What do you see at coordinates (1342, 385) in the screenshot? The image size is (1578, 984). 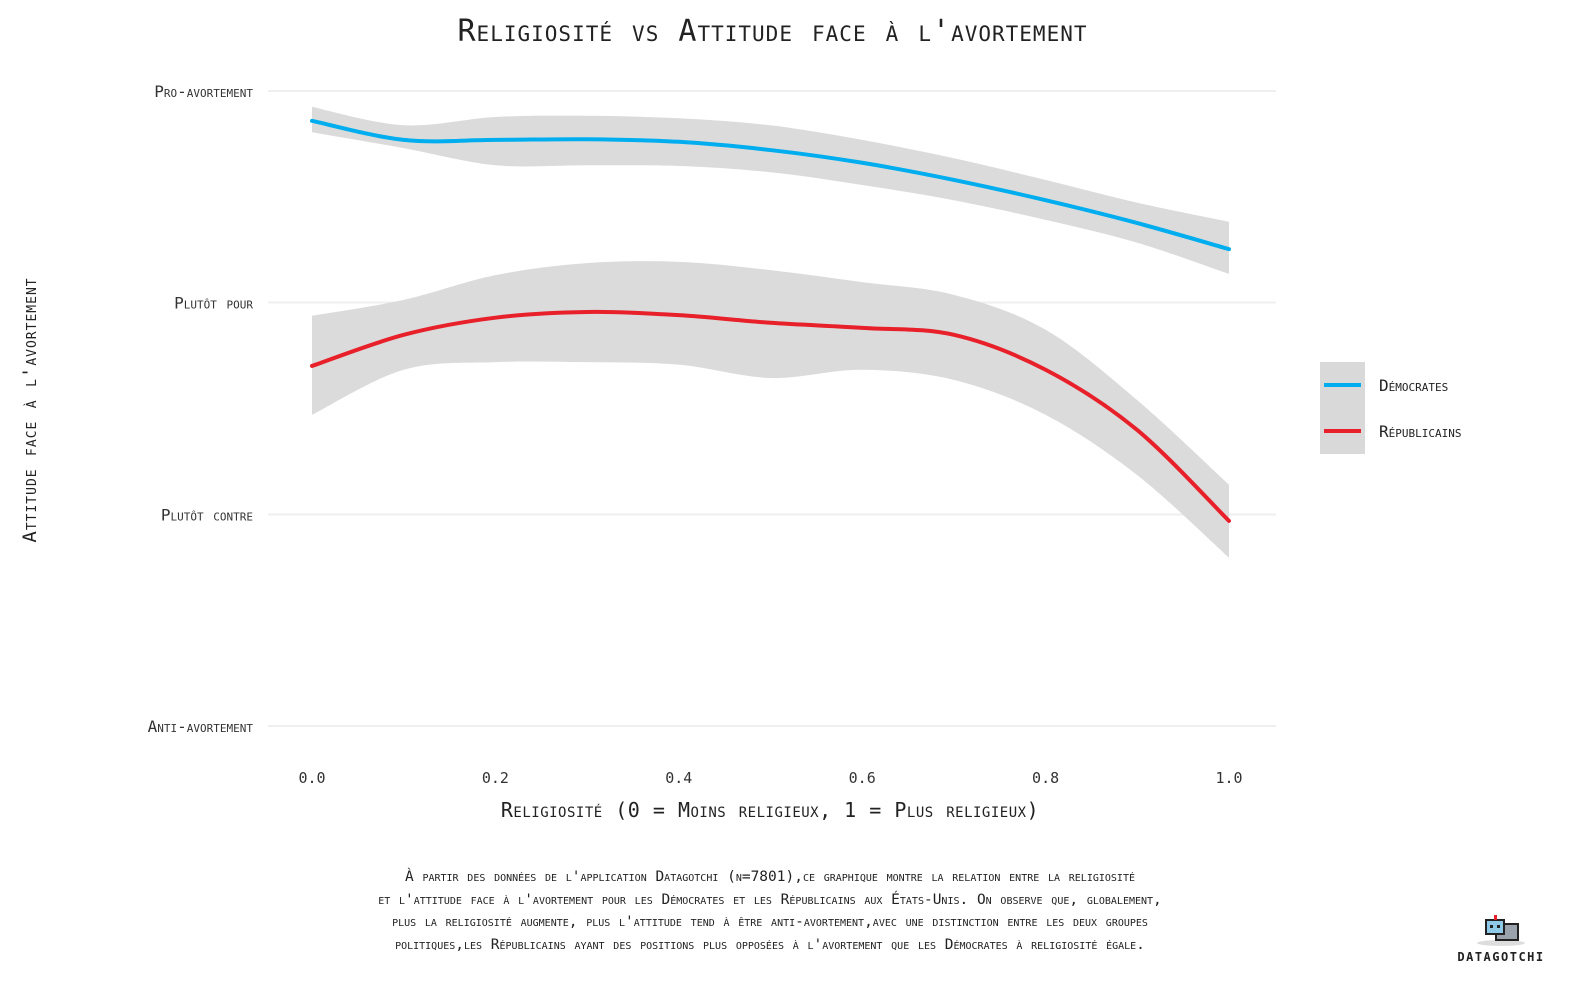 I see `legend-key-democrates` at bounding box center [1342, 385].